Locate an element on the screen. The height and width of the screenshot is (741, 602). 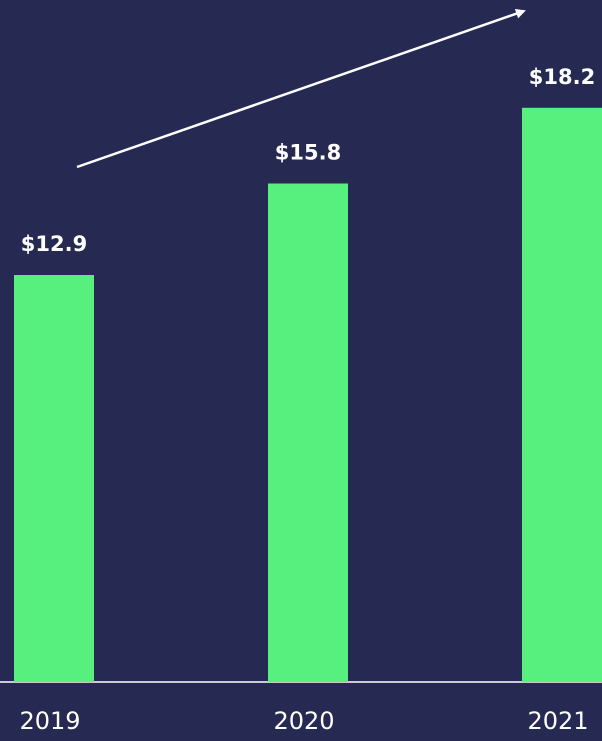
x-tick-label: 2021 is located at coordinates (557, 721).